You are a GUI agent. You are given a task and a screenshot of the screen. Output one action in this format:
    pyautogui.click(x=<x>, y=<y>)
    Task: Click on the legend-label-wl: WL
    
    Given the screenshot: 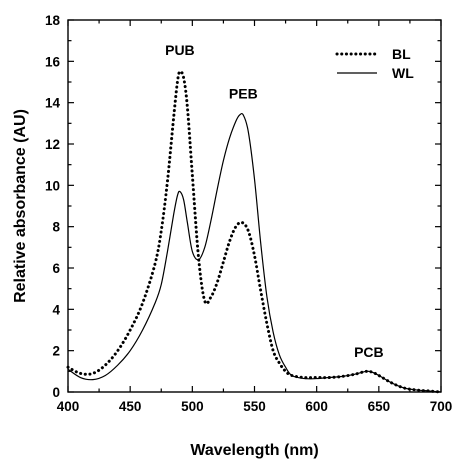 What is the action you would take?
    pyautogui.click(x=403, y=73)
    